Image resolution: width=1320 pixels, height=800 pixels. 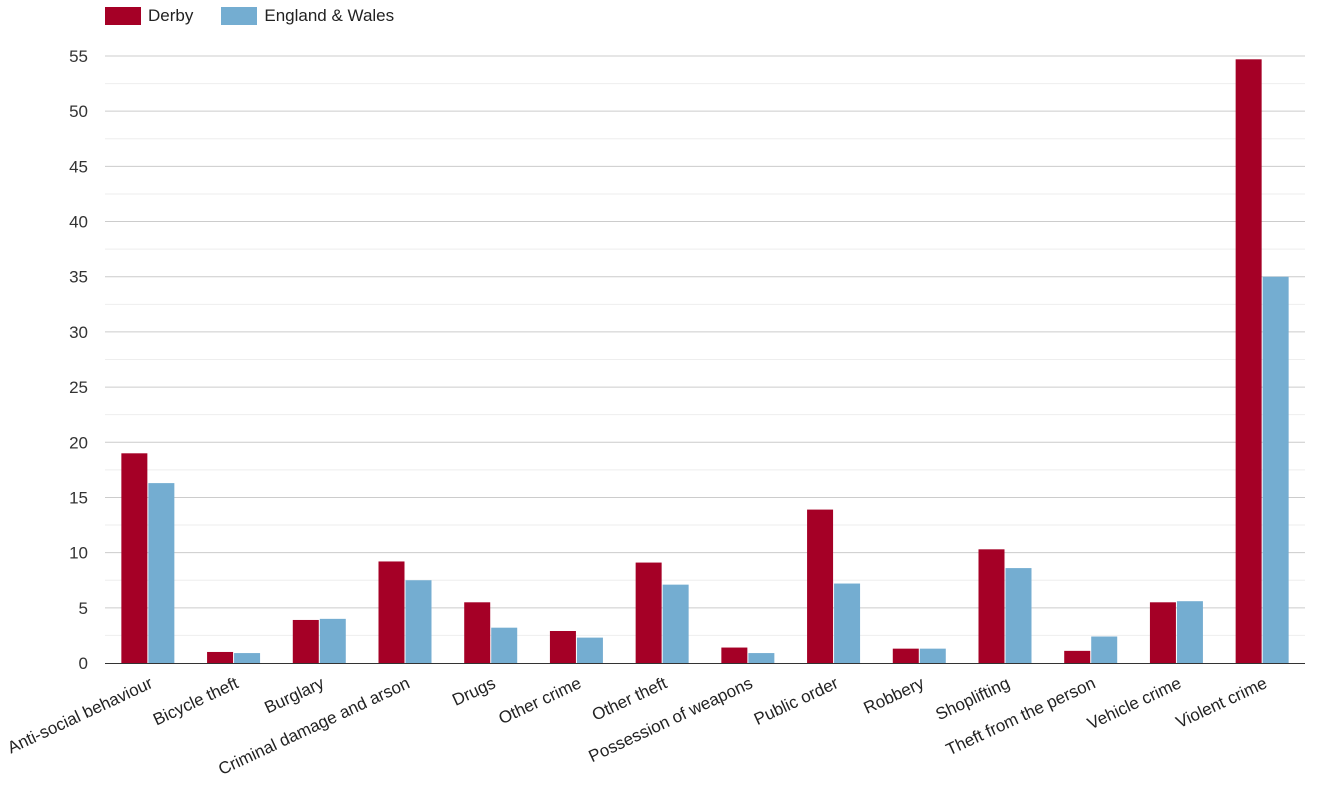 I want to click on legend-item-derby: Derby, so click(x=149, y=16).